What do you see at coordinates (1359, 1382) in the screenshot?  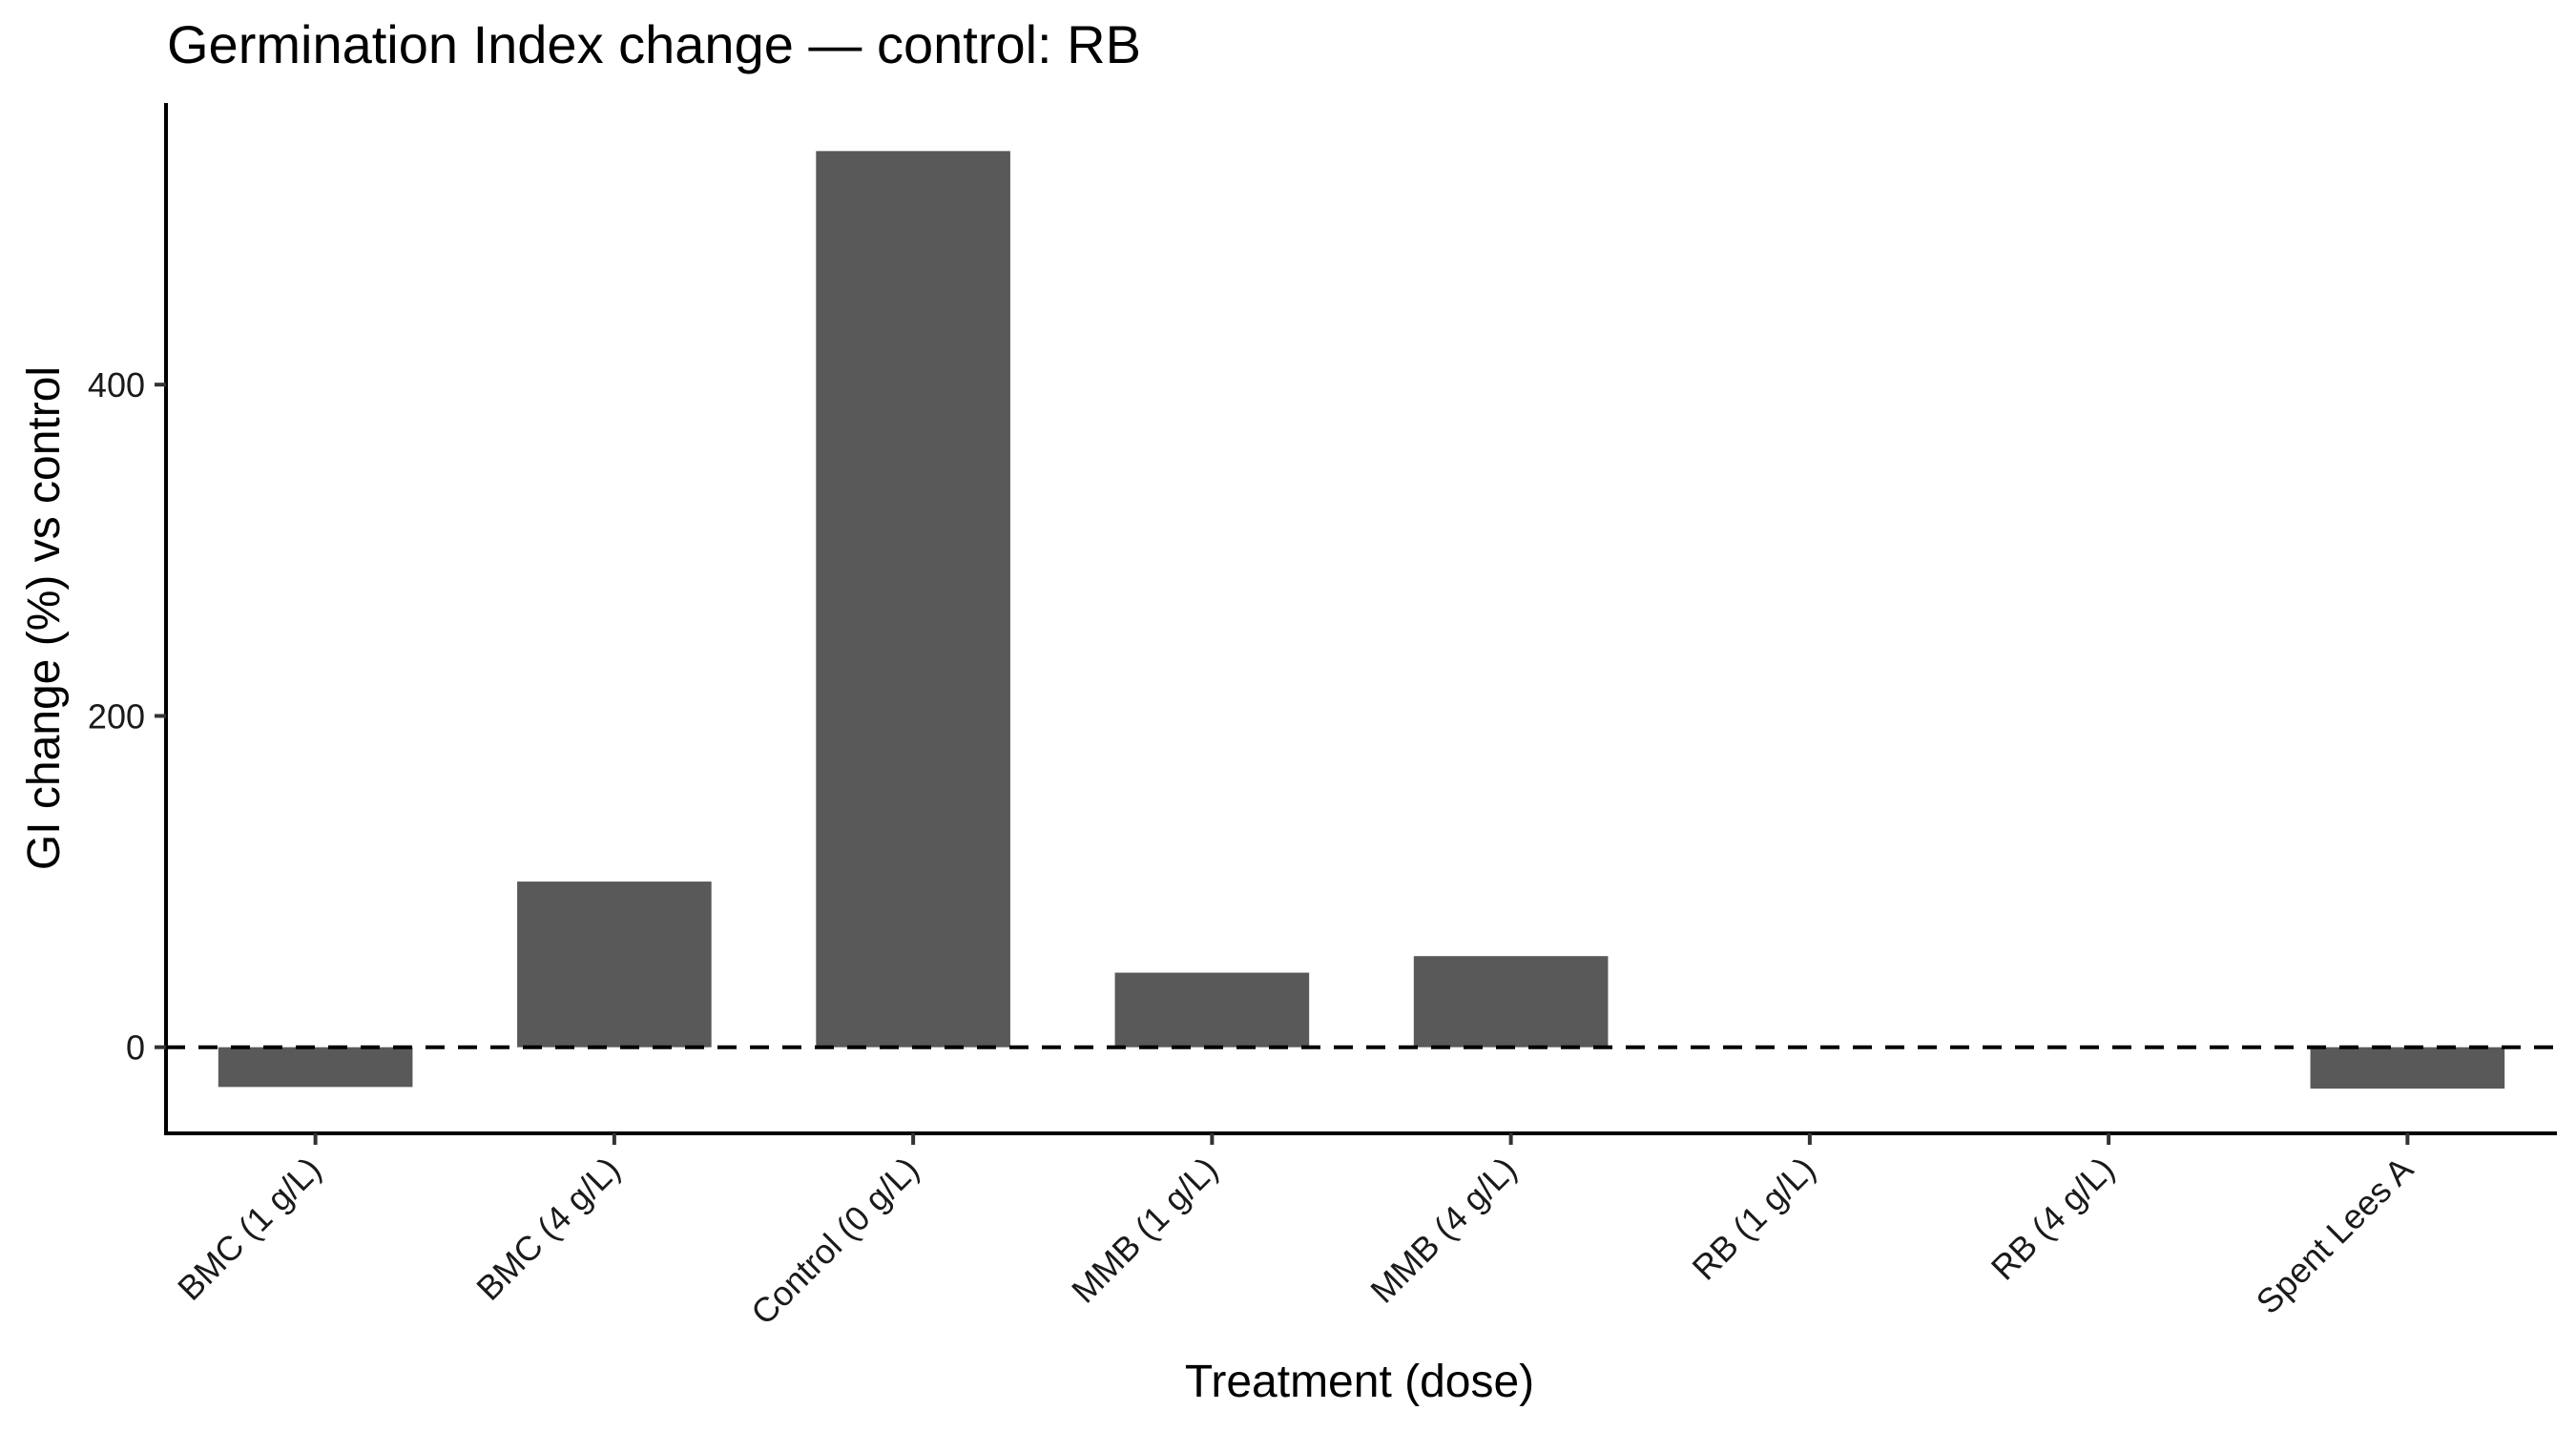 I see `x-axis-label: Treatment (dose)` at bounding box center [1359, 1382].